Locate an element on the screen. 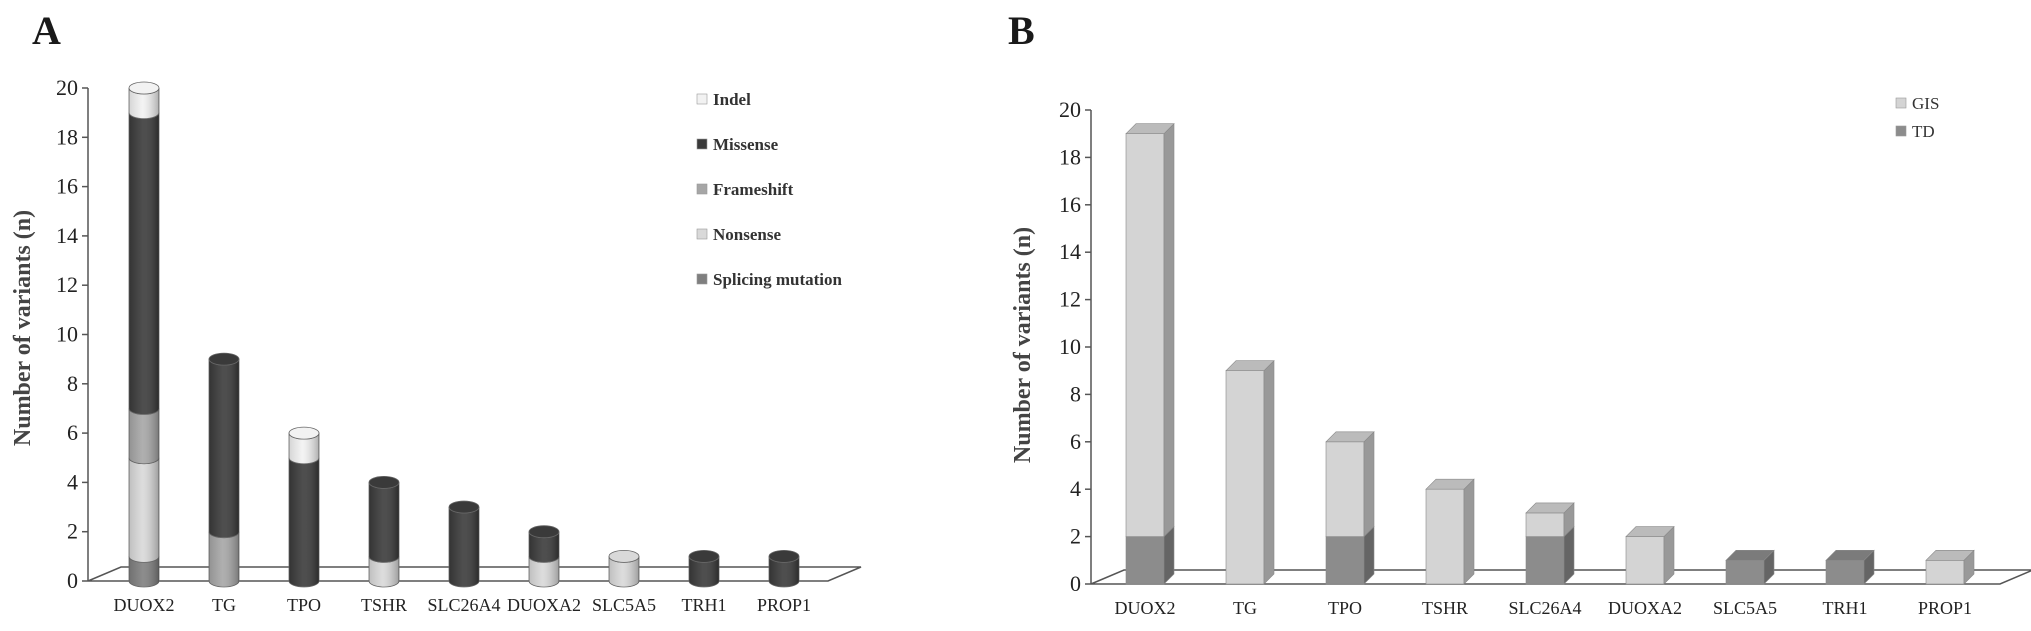 This screenshot has height=631, width=2031. panel-a-y-axis-label: Number of variants (n) is located at coordinates (23, 328).